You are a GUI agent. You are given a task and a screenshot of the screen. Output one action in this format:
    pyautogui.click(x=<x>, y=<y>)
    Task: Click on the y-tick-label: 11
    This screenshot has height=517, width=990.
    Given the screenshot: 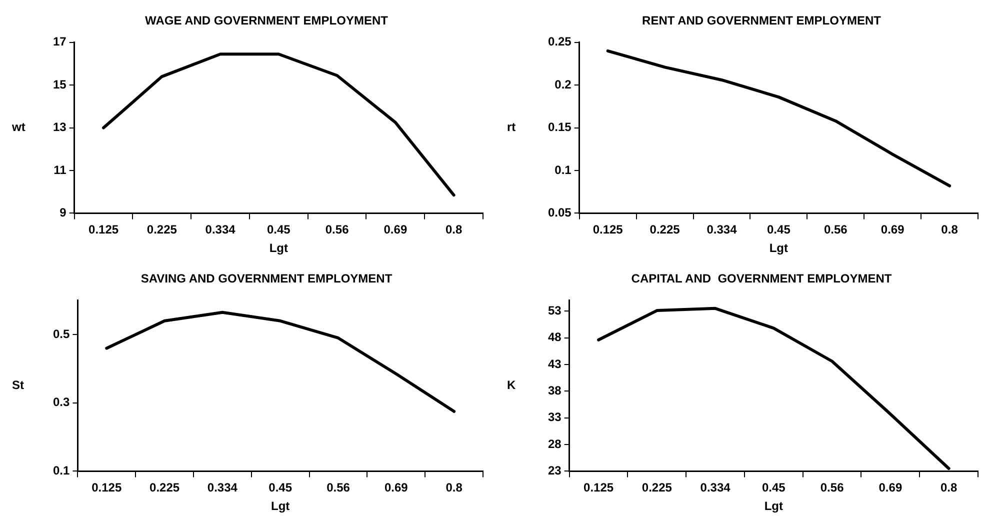 What is the action you would take?
    pyautogui.click(x=60, y=169)
    